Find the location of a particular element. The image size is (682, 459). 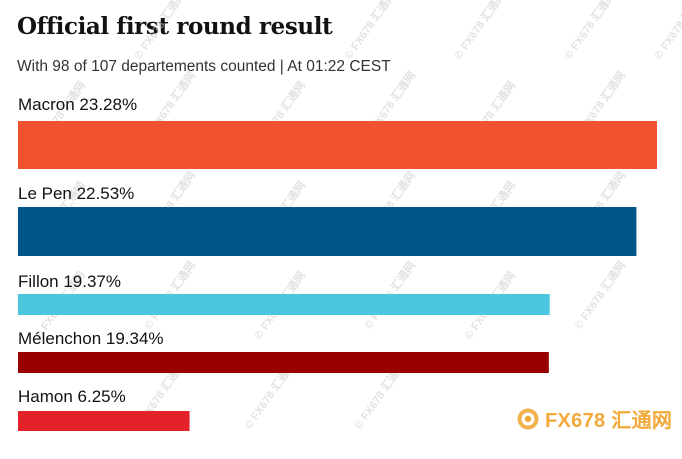

watermark-logo: FX678 汇通网 is located at coordinates (594, 418).